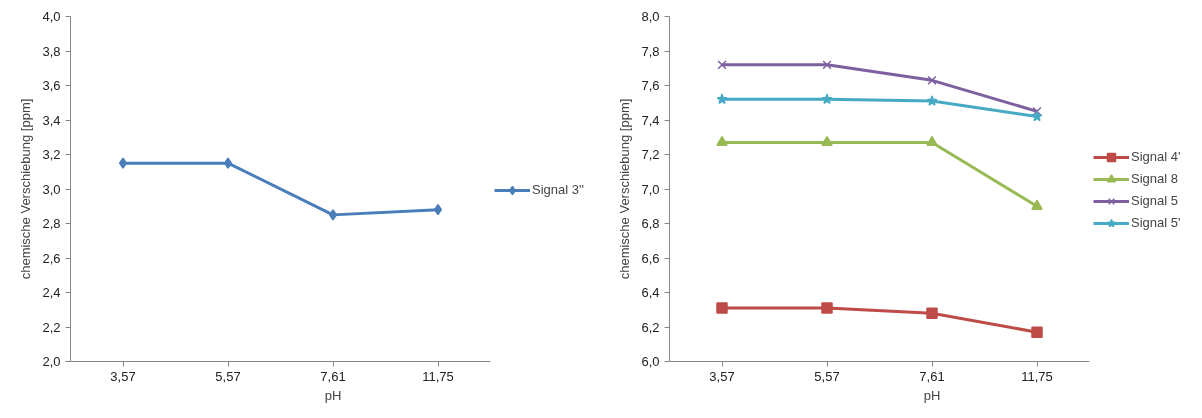  What do you see at coordinates (51, 223) in the screenshot?
I see `y-tick-label: 2,8` at bounding box center [51, 223].